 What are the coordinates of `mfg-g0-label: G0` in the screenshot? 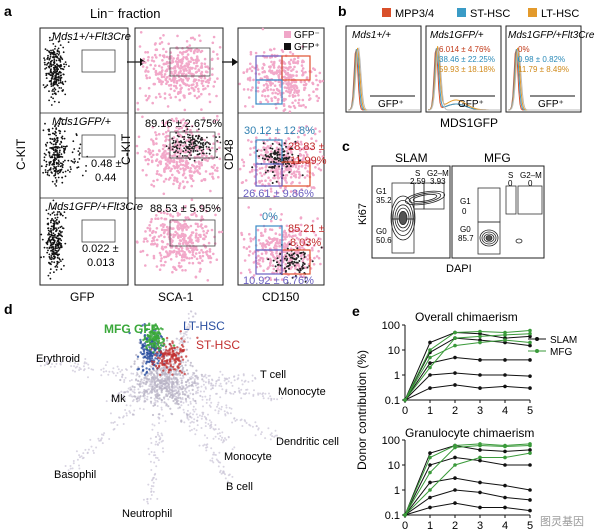 It's located at (465, 229).